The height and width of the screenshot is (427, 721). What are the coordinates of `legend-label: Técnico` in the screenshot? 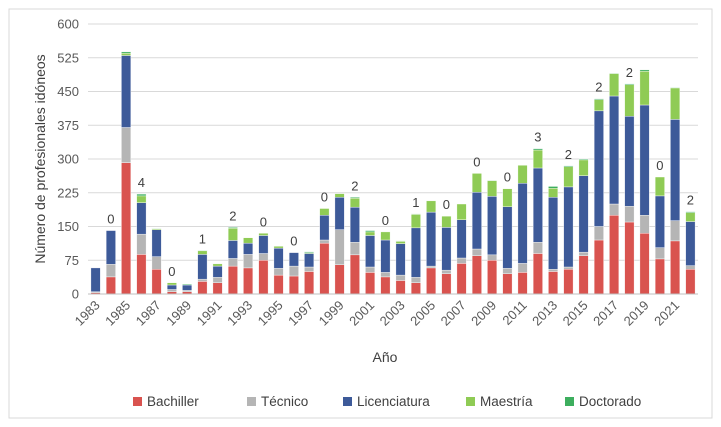 It's located at (284, 401).